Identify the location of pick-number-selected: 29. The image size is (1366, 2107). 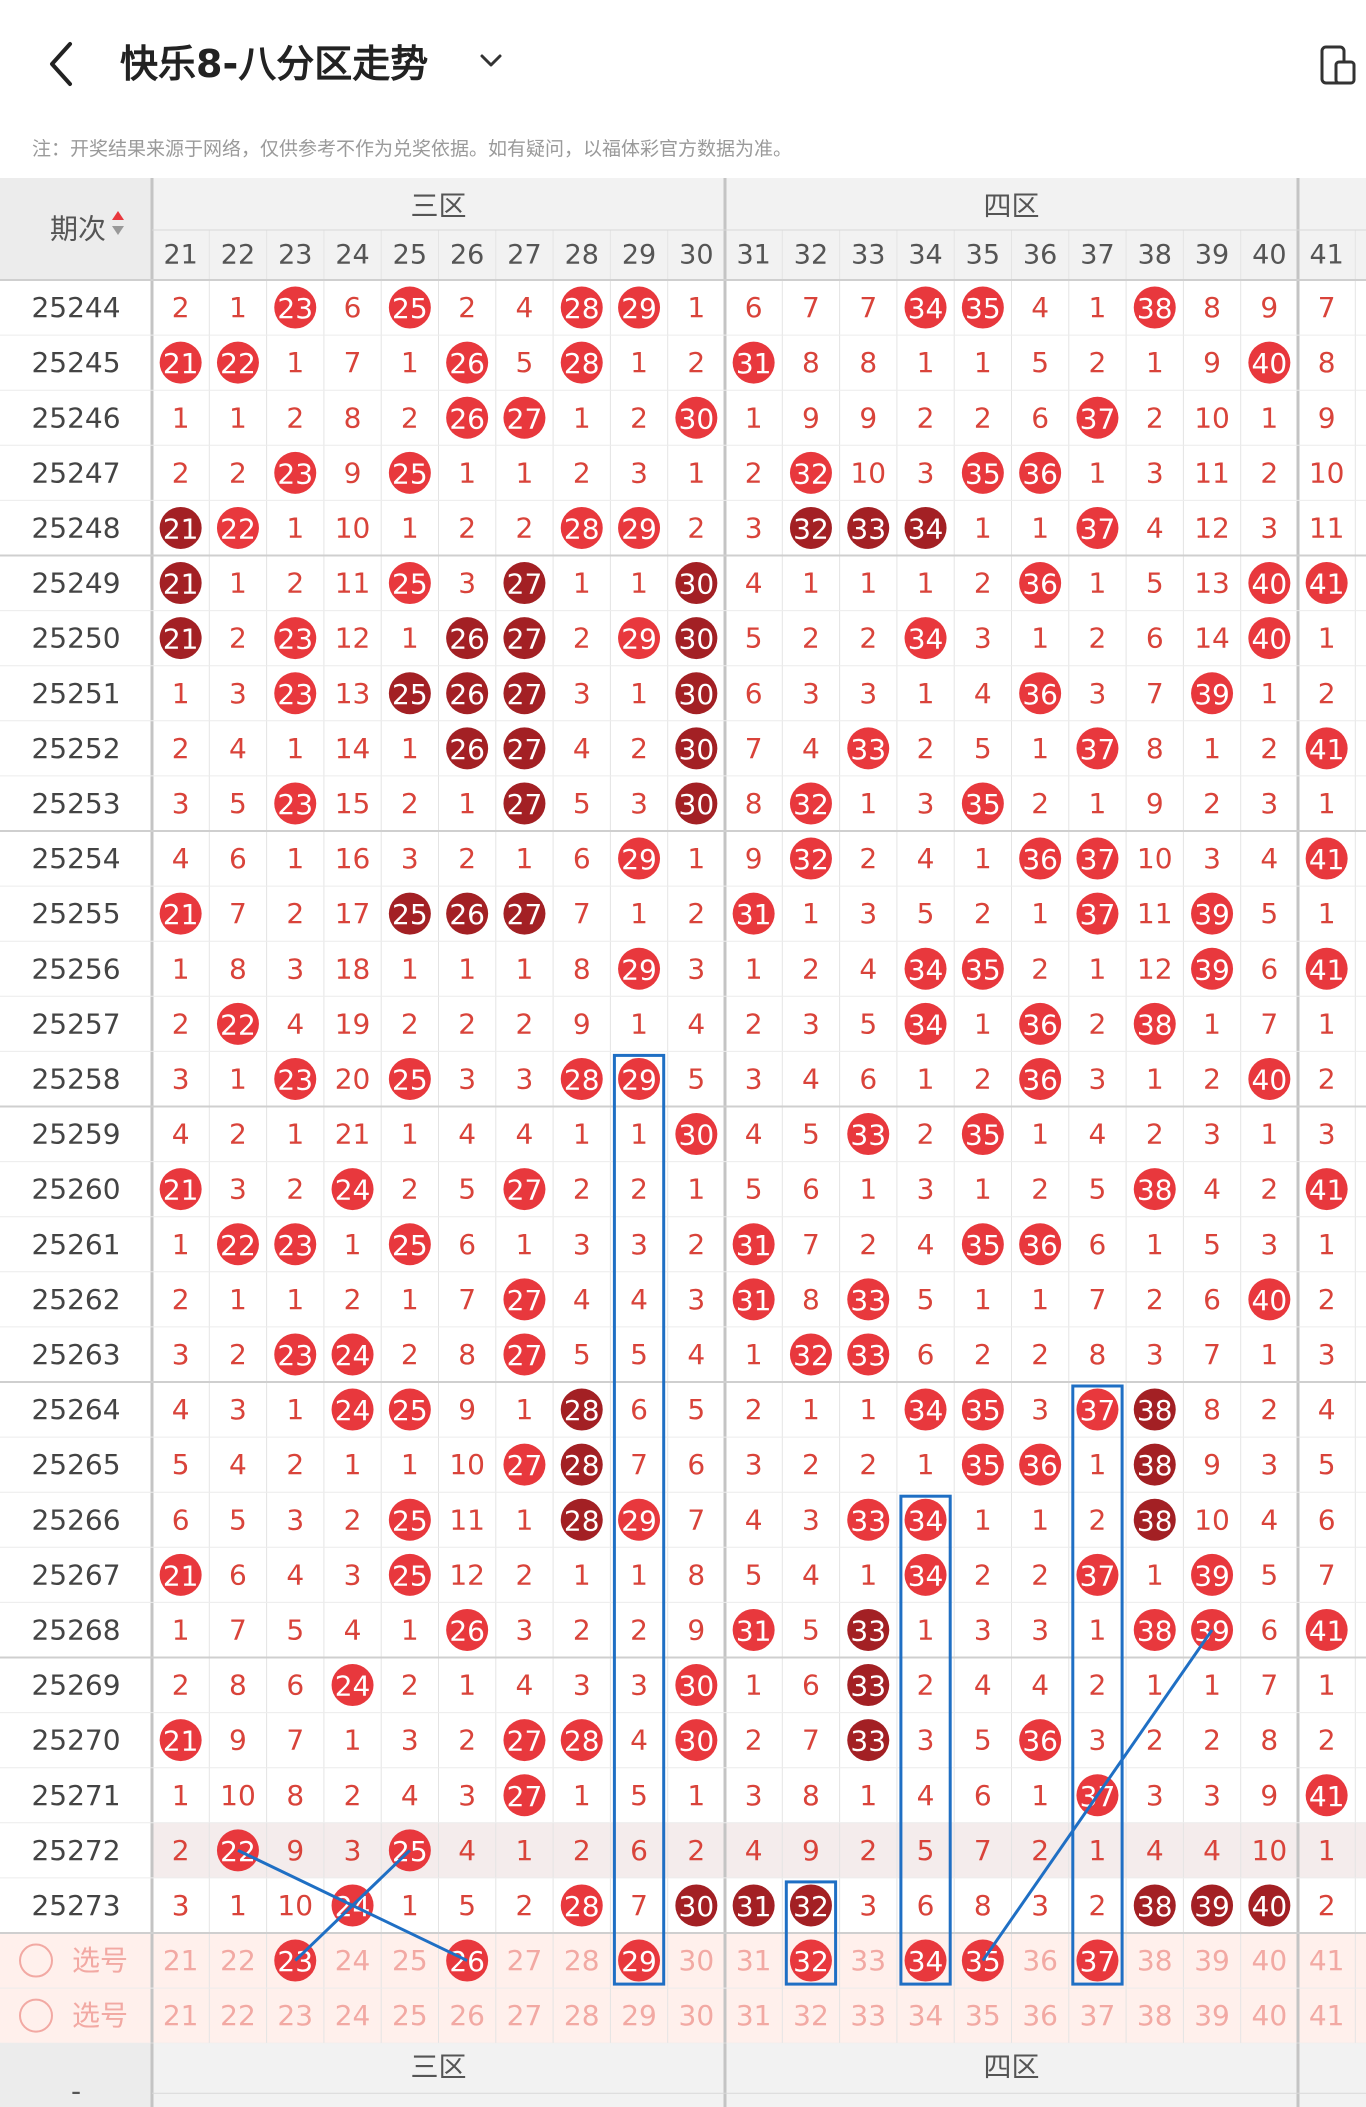
(639, 1961).